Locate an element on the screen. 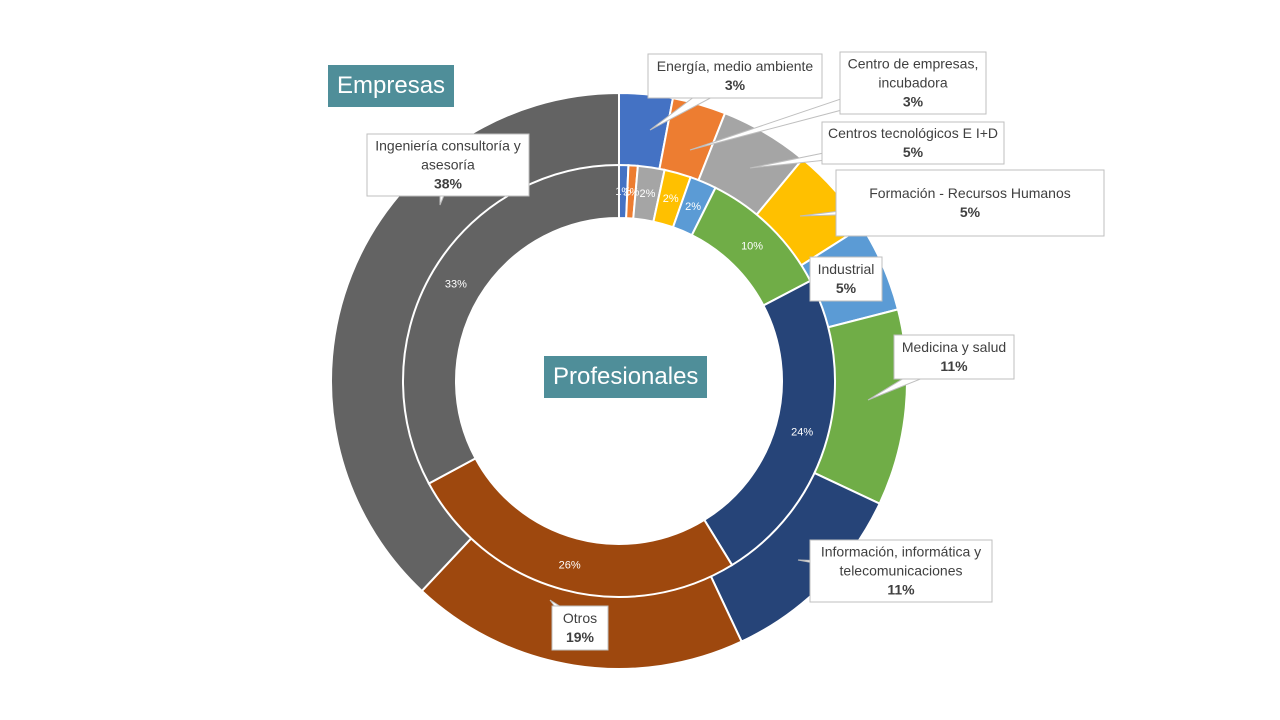 Image resolution: width=1280 pixels, height=720 pixels. callout-formacion-recursos-humanos: Formación - Recursos Humanos 5% is located at coordinates (952, 203).